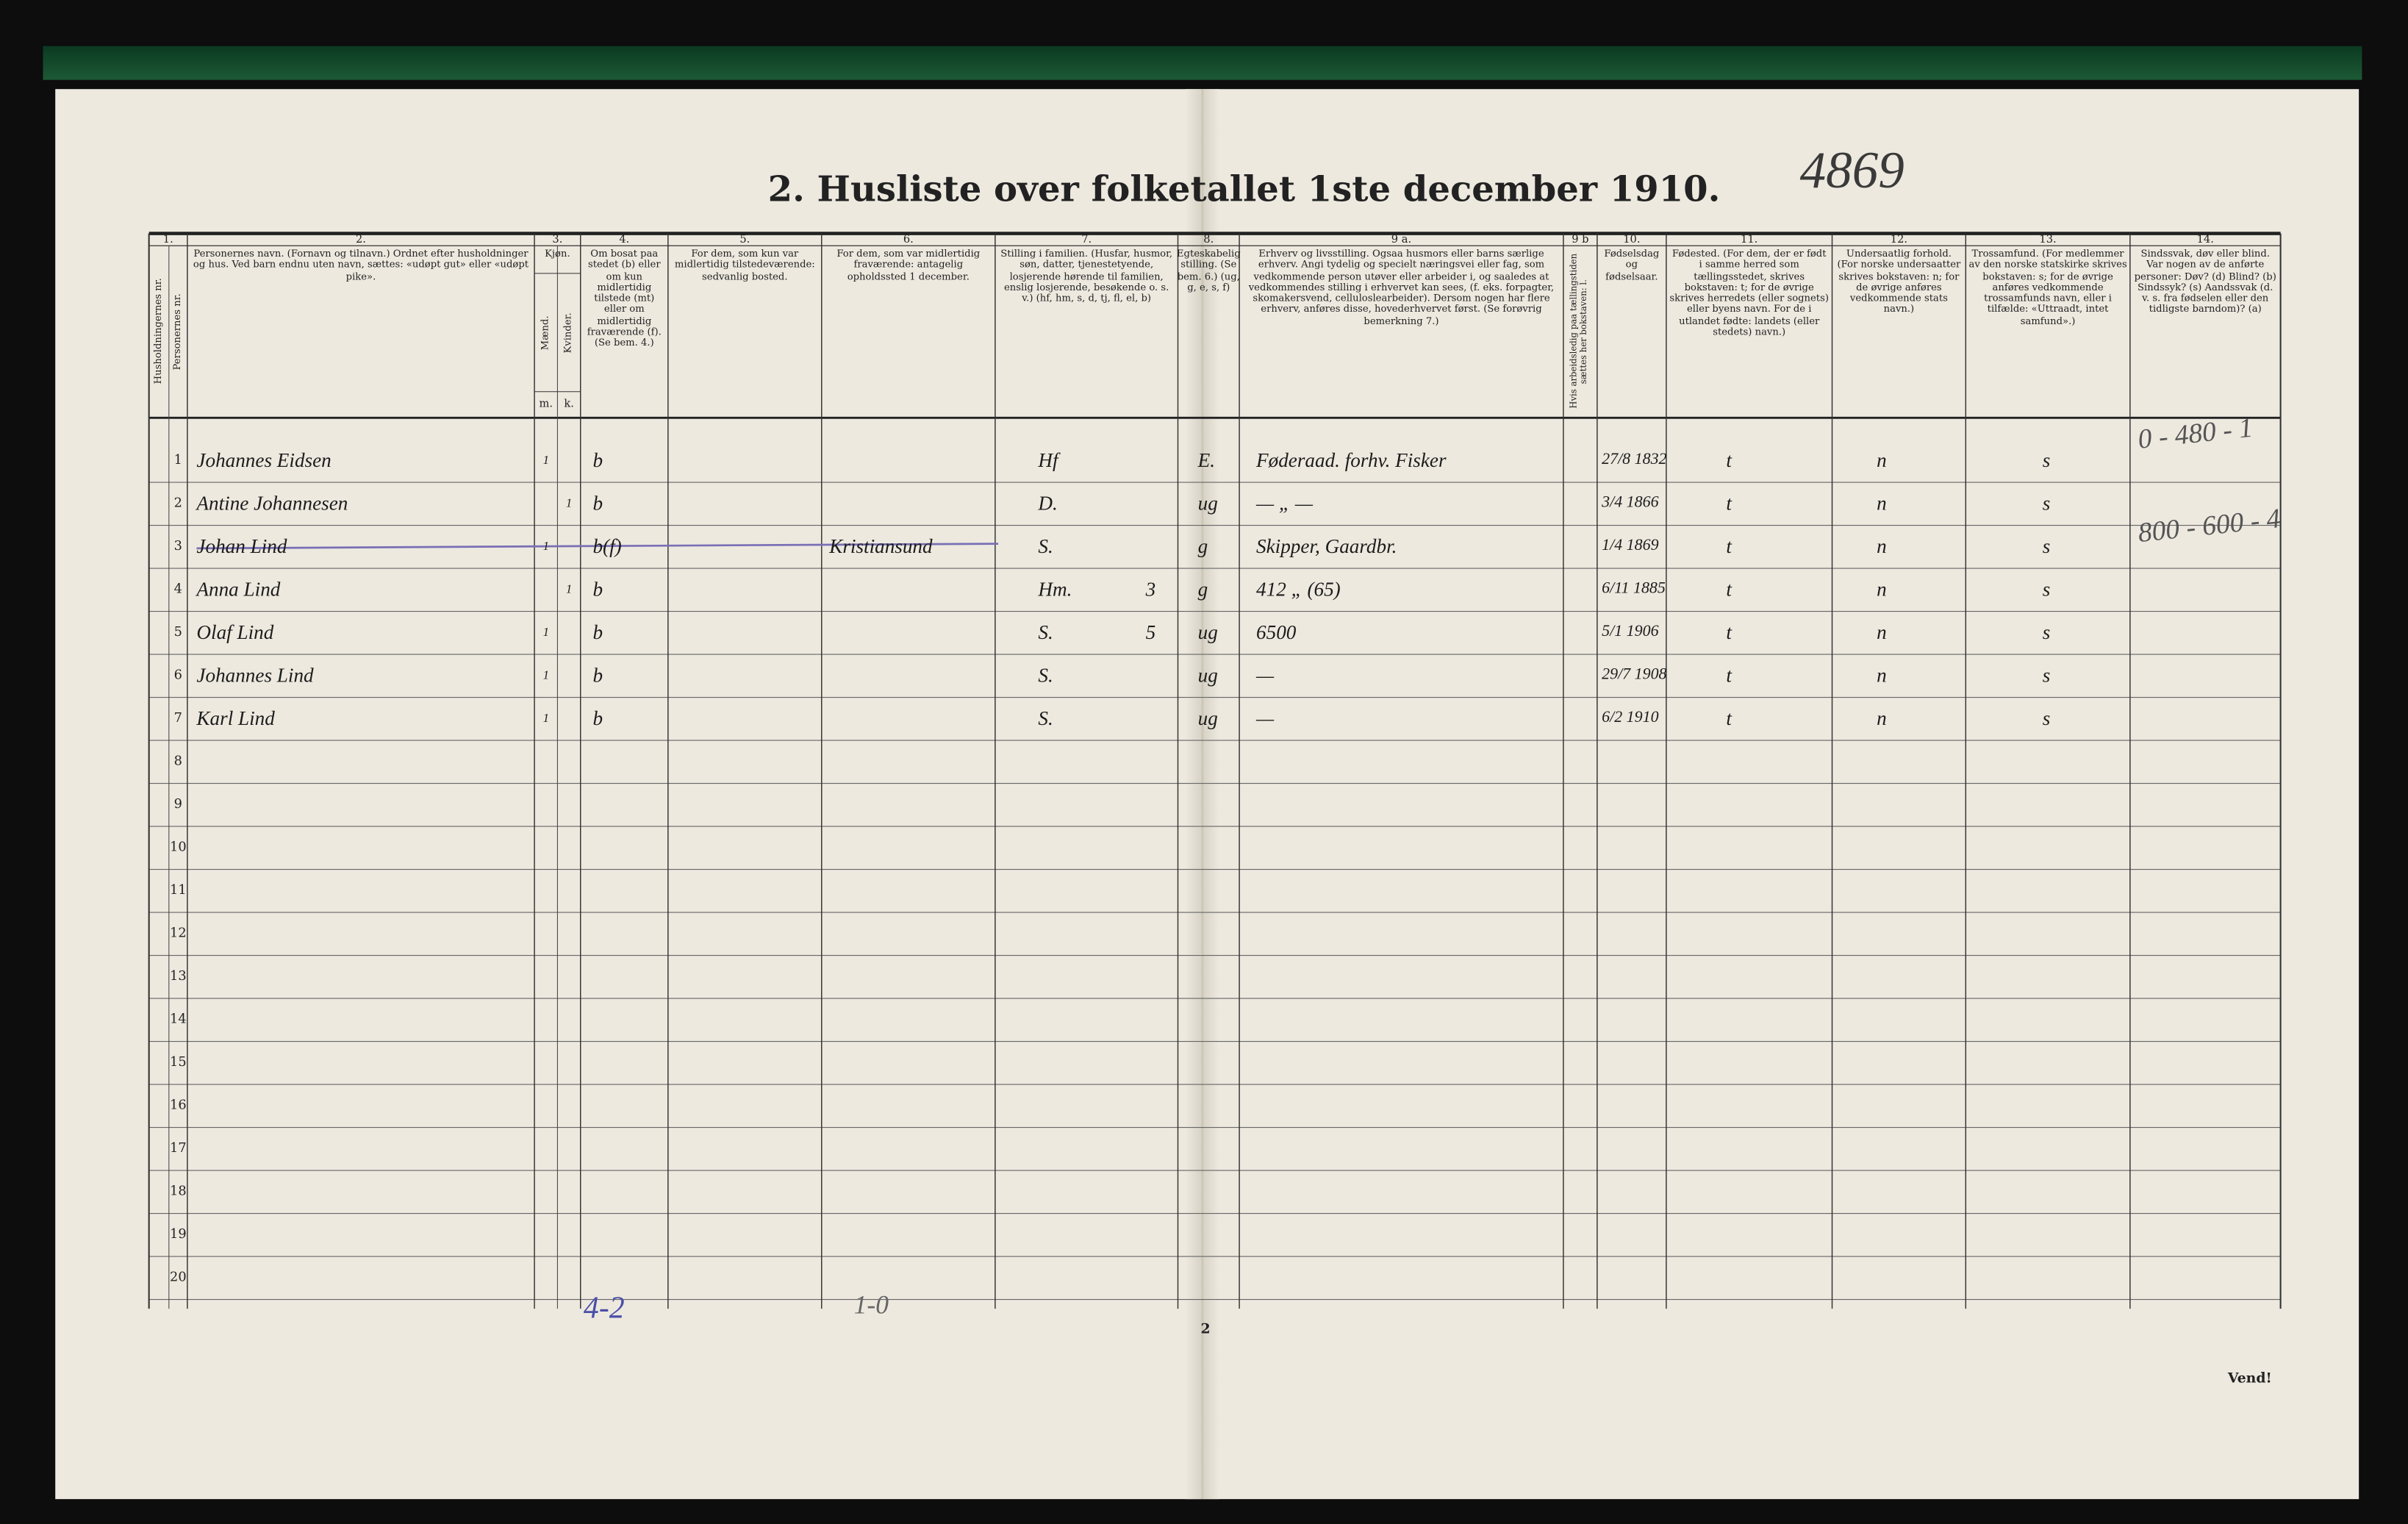 The height and width of the screenshot is (1524, 2408). Describe the element at coordinates (179, 1063) in the screenshot. I see `row-number: 15` at that location.